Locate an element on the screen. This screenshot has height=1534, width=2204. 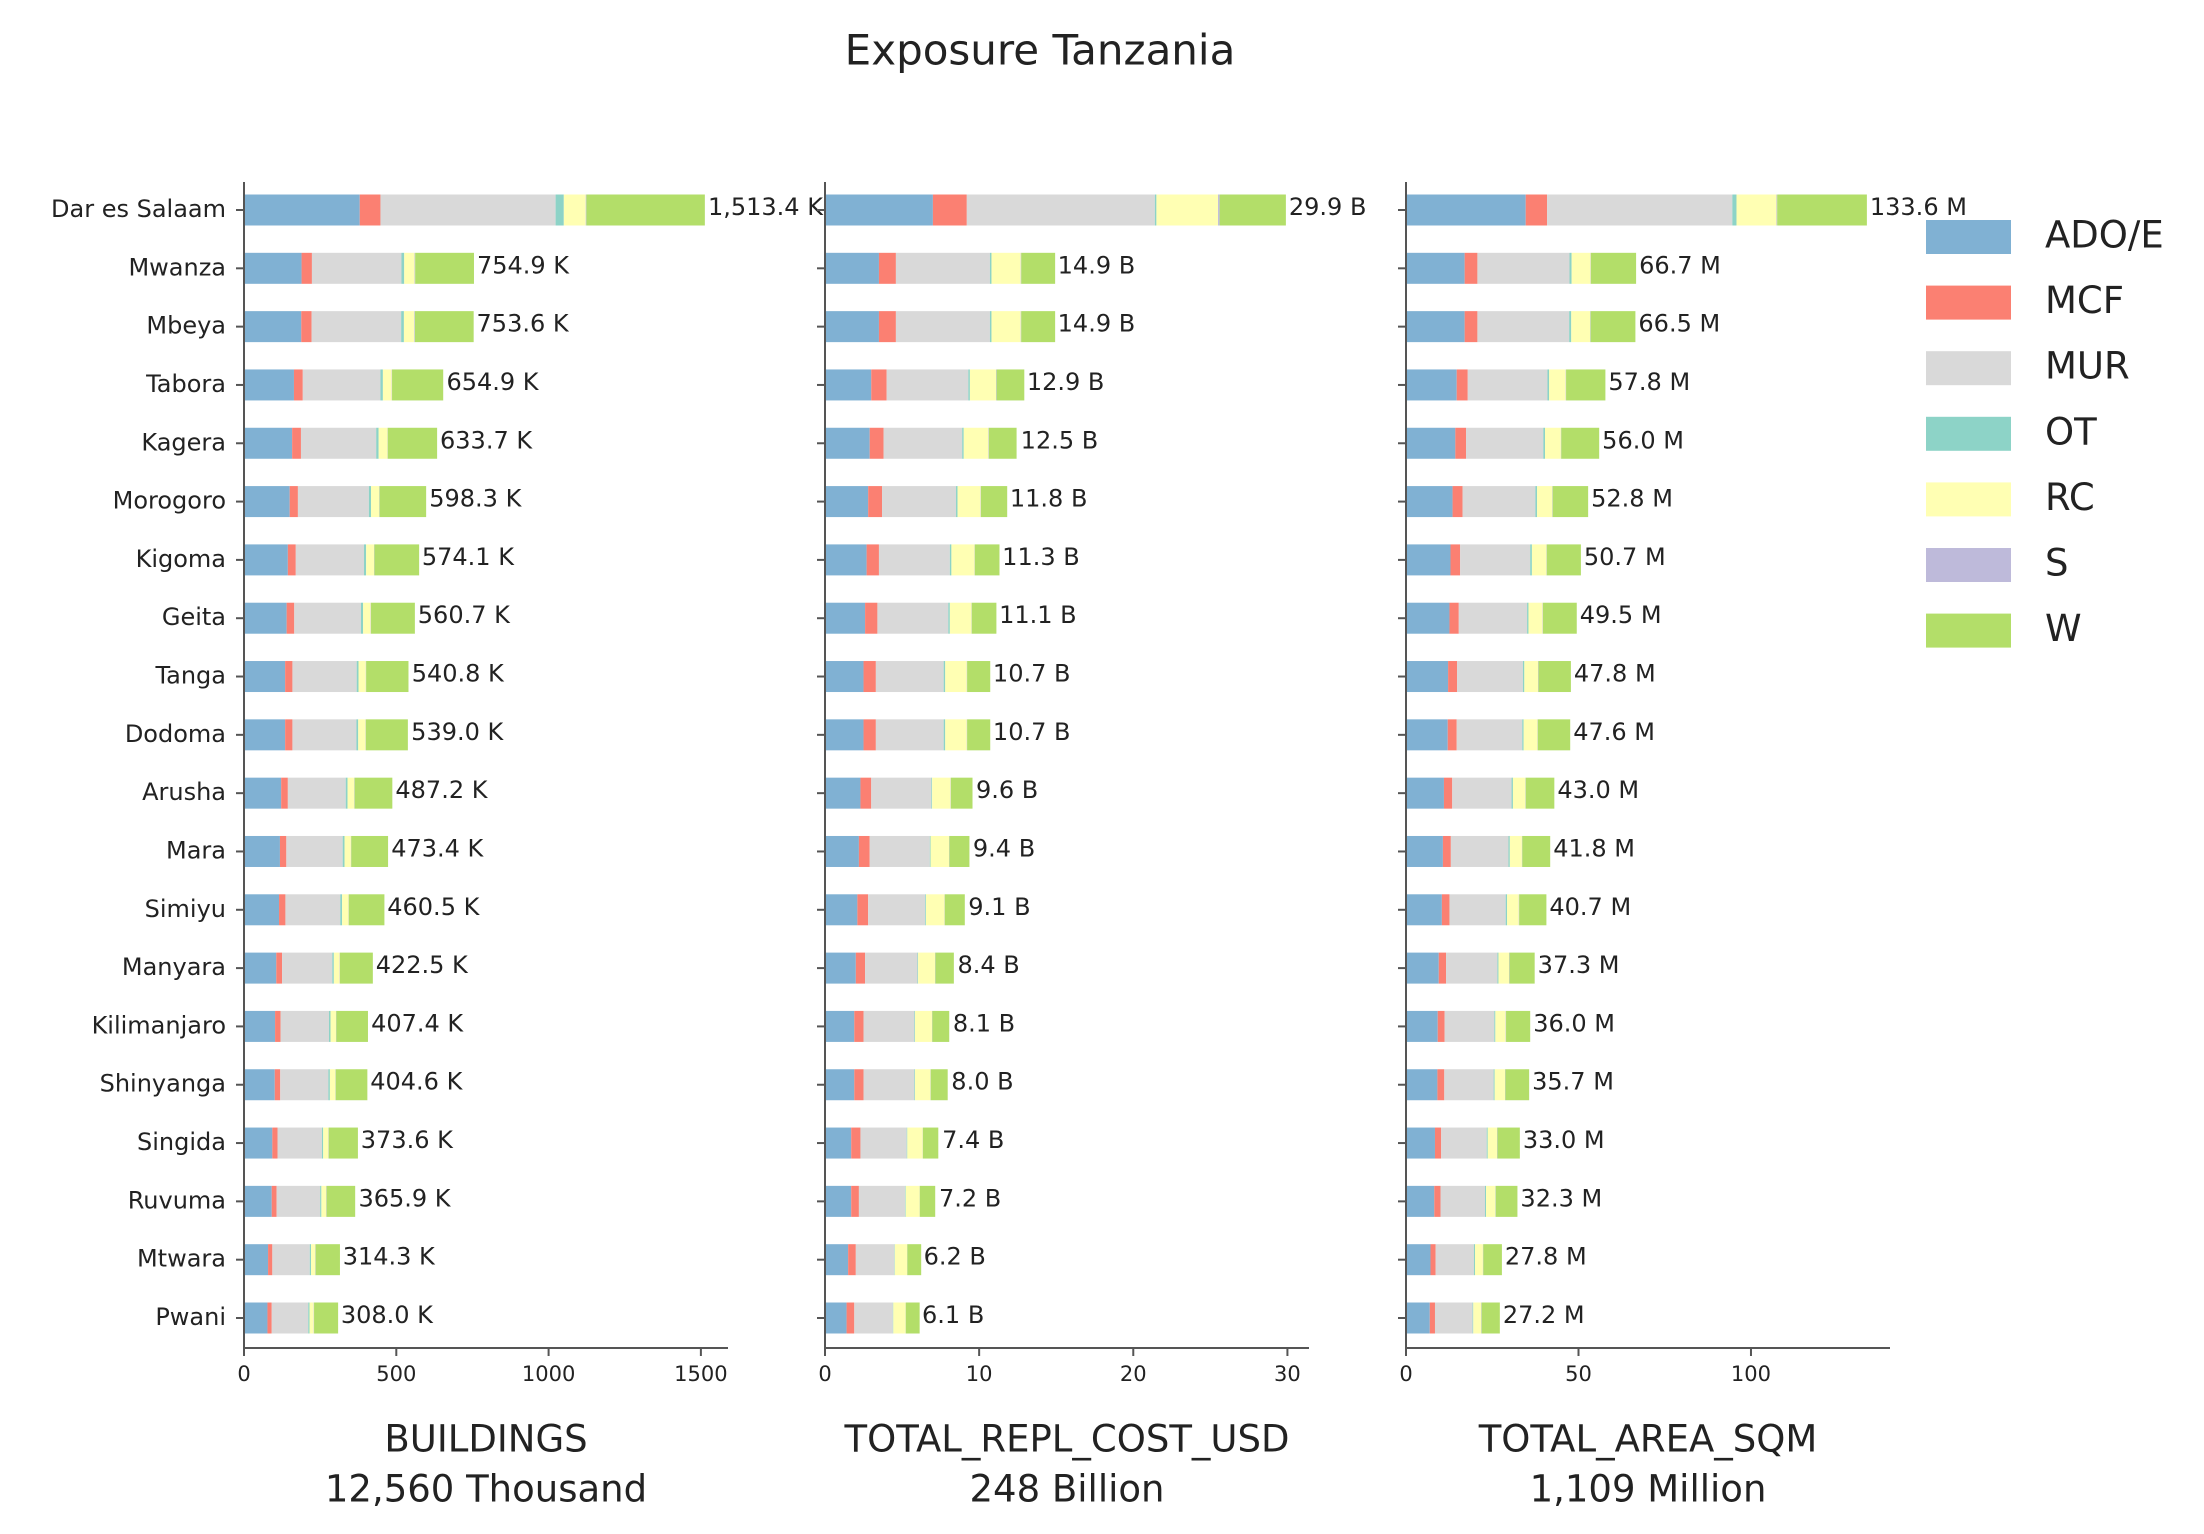
value-label: 47.6 M is located at coordinates (1614, 732).